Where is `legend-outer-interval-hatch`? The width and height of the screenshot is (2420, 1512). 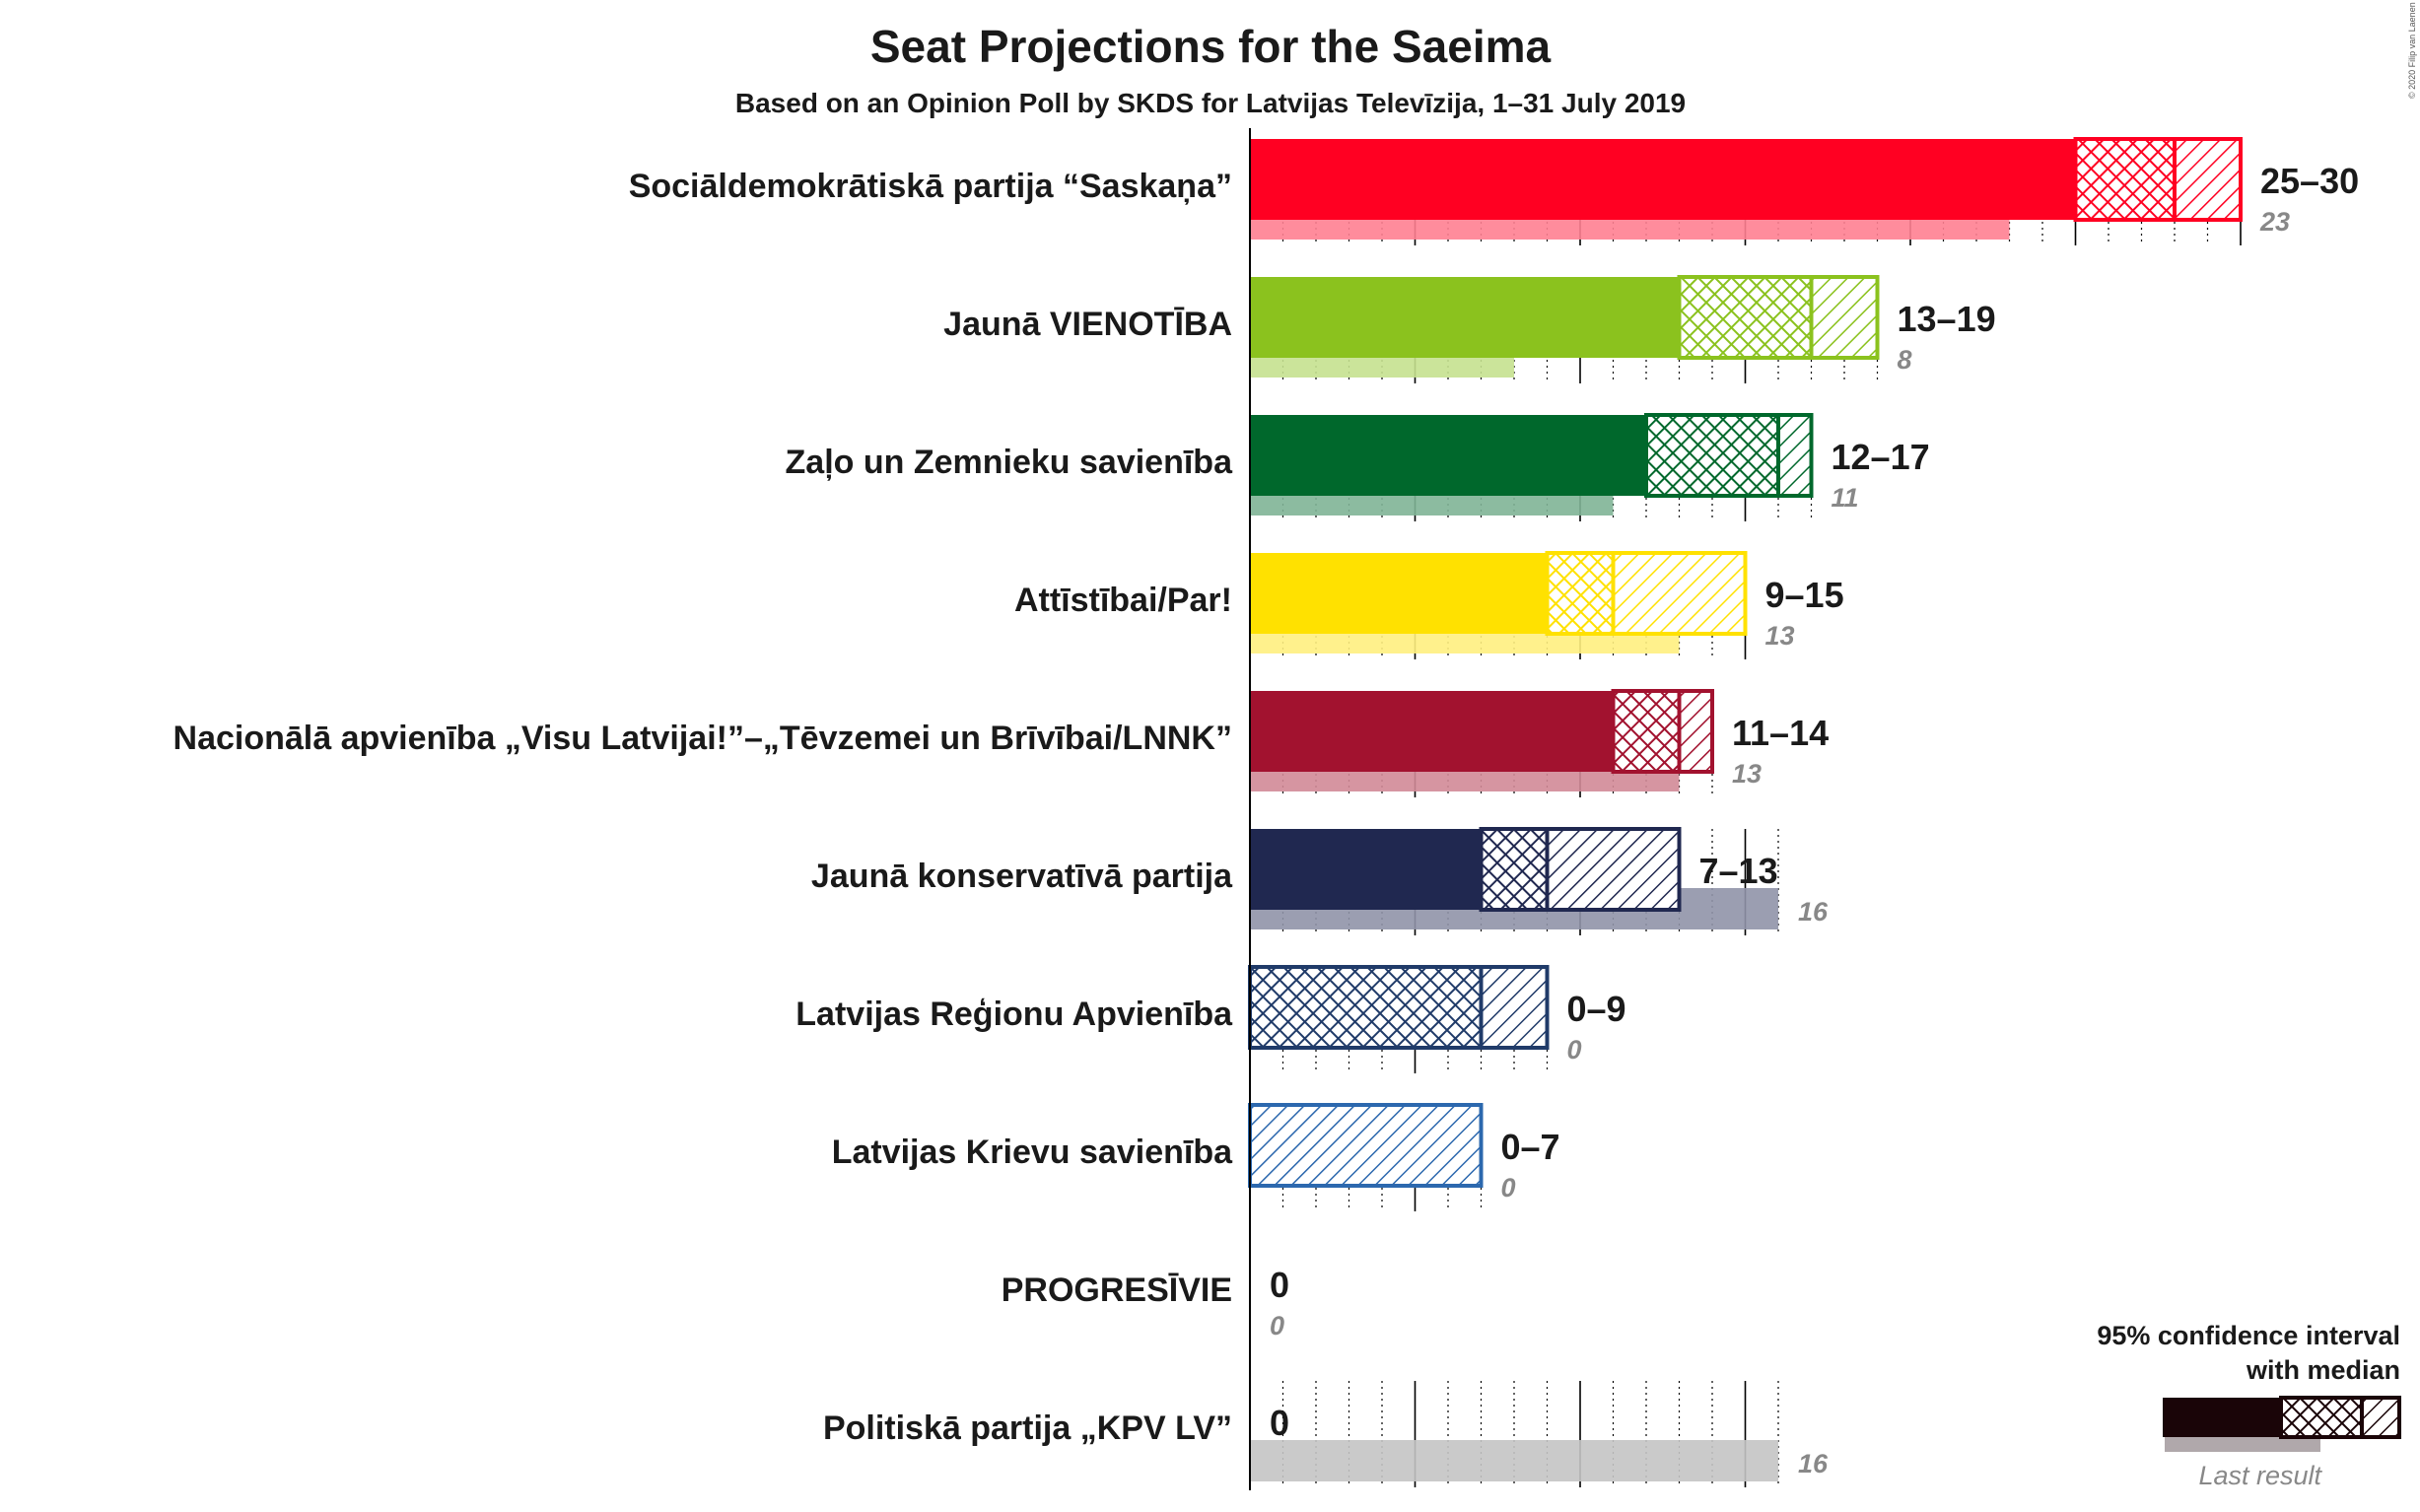 legend-outer-interval-hatch is located at coordinates (2380, 1418).